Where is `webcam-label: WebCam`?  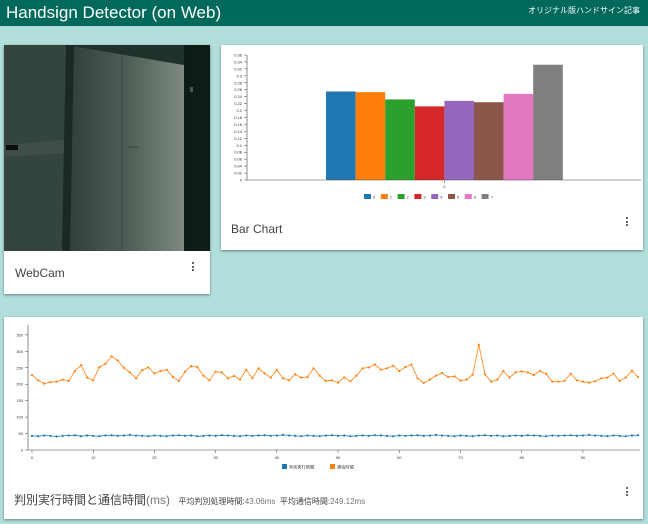
webcam-label: WebCam is located at coordinates (40, 273).